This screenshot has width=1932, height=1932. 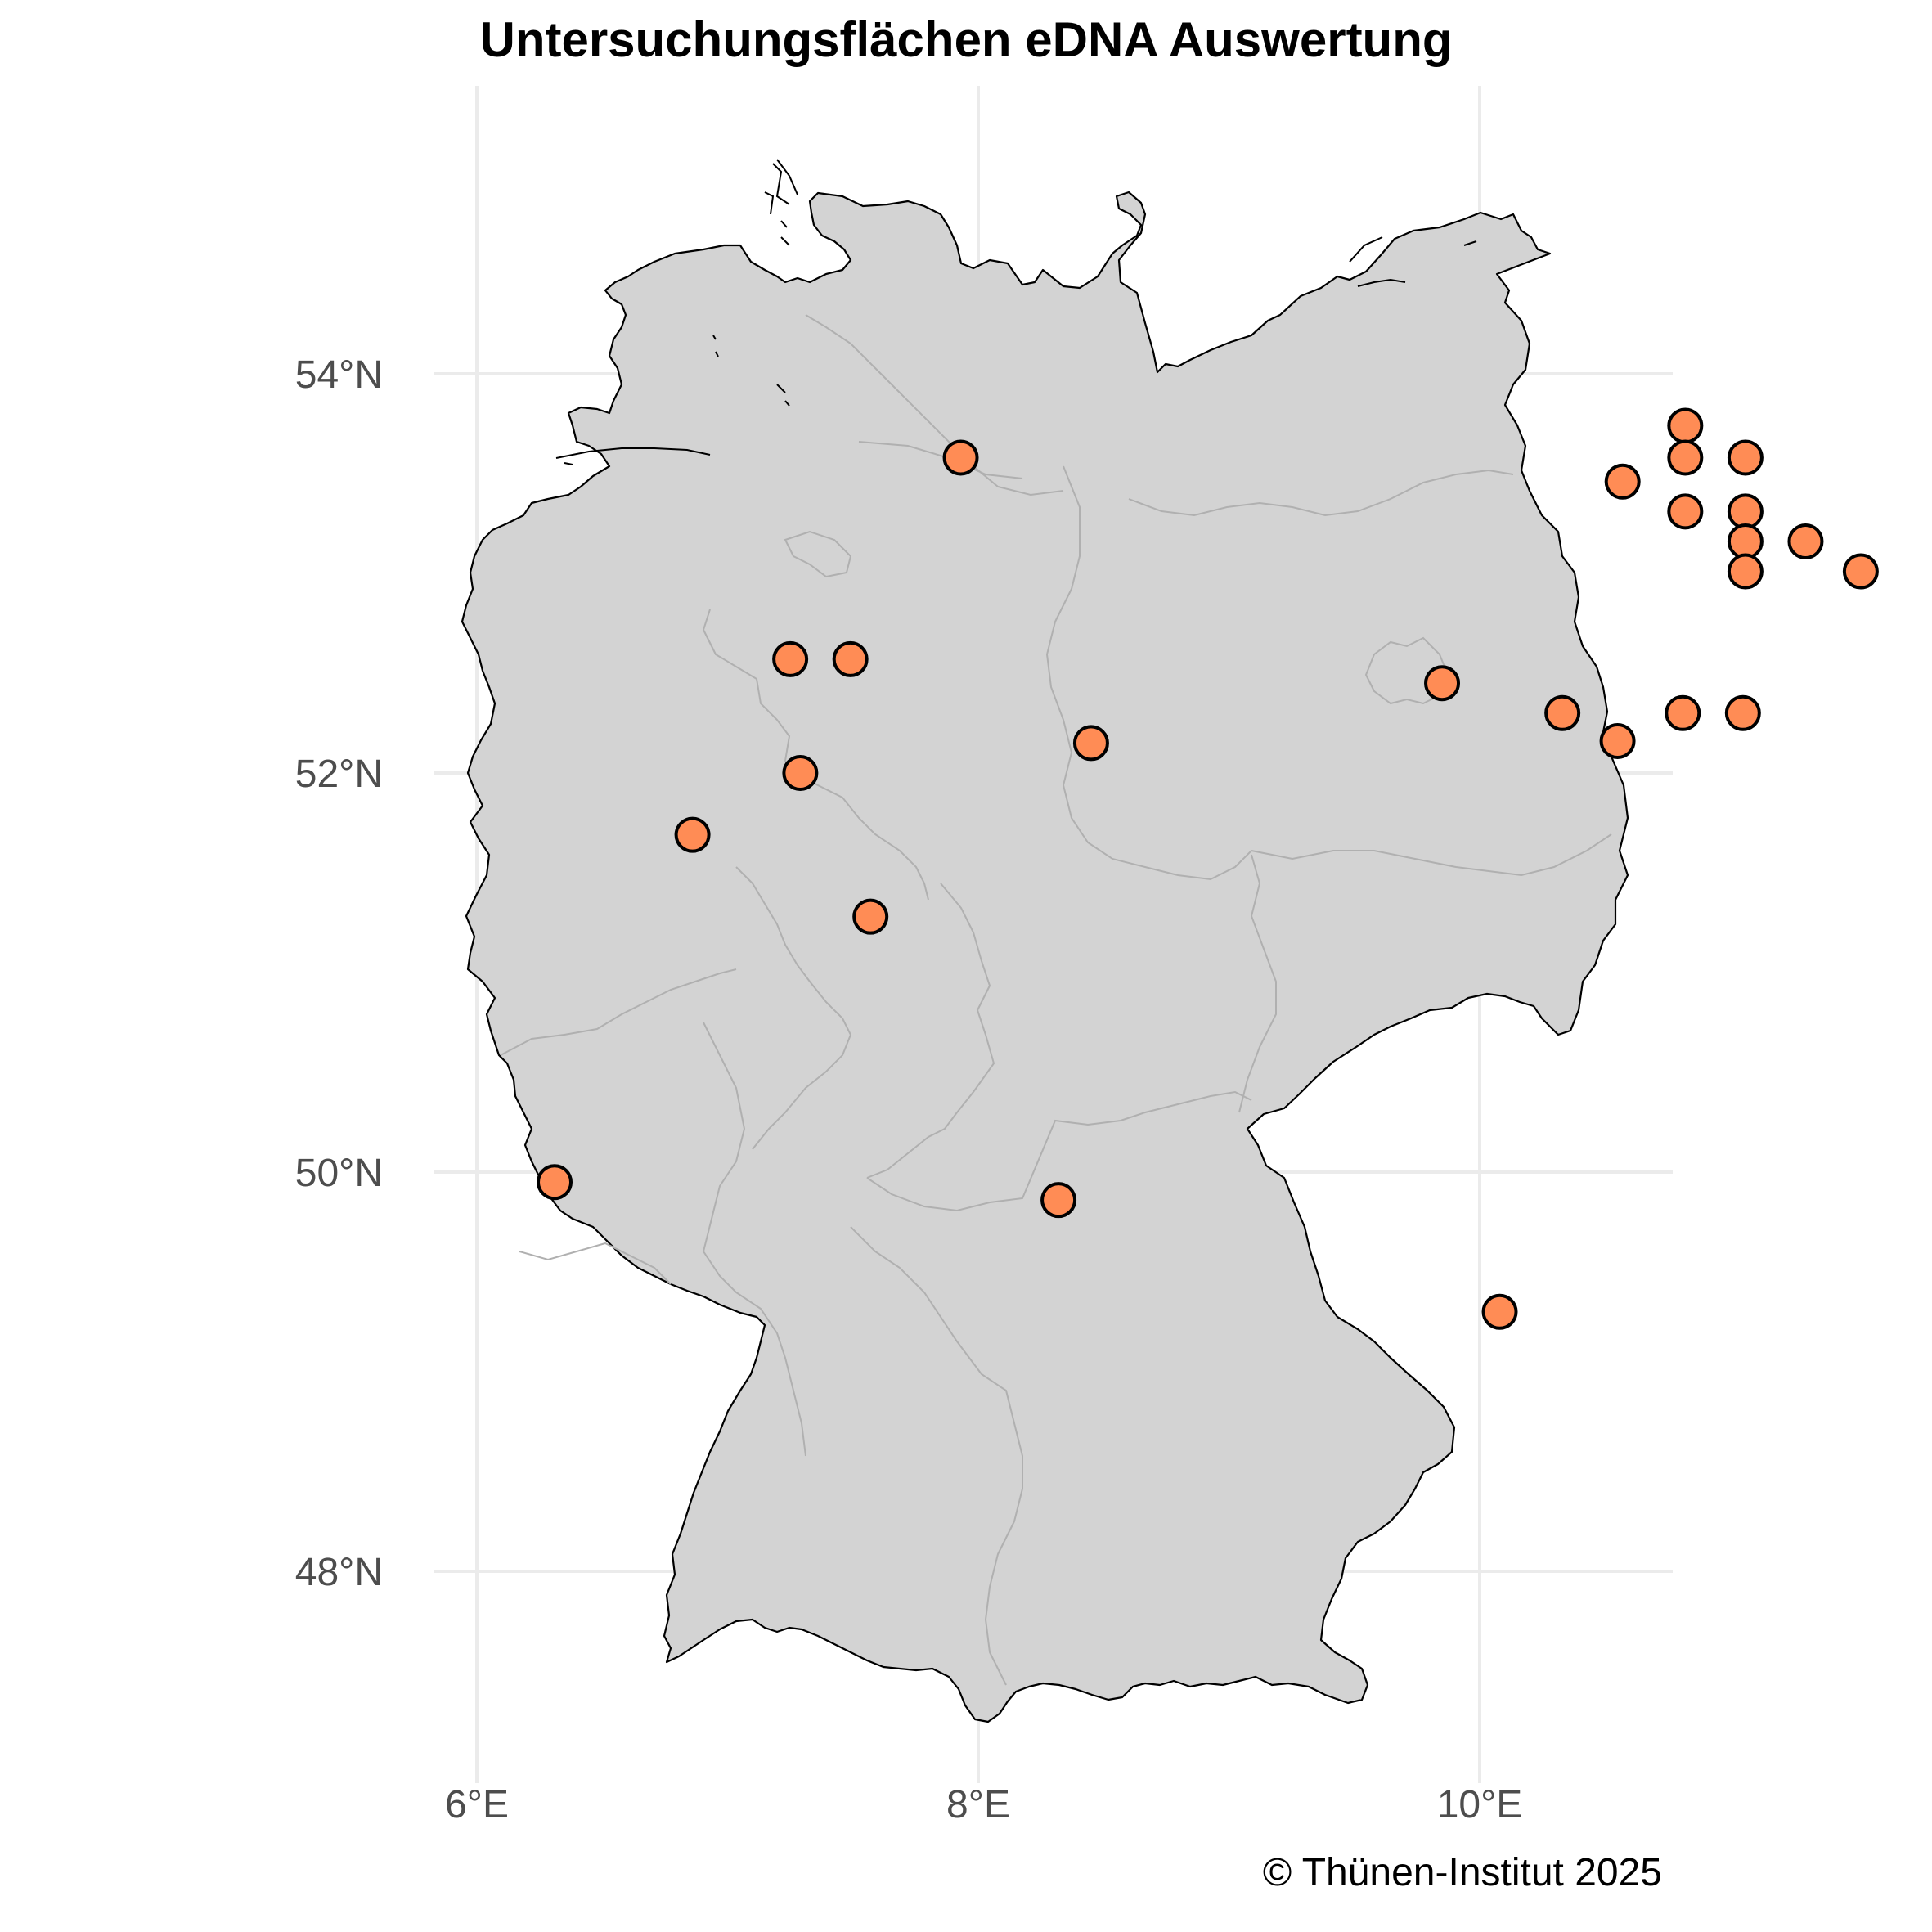 I want to click on x-tick-label: 8°E, so click(x=978, y=1805).